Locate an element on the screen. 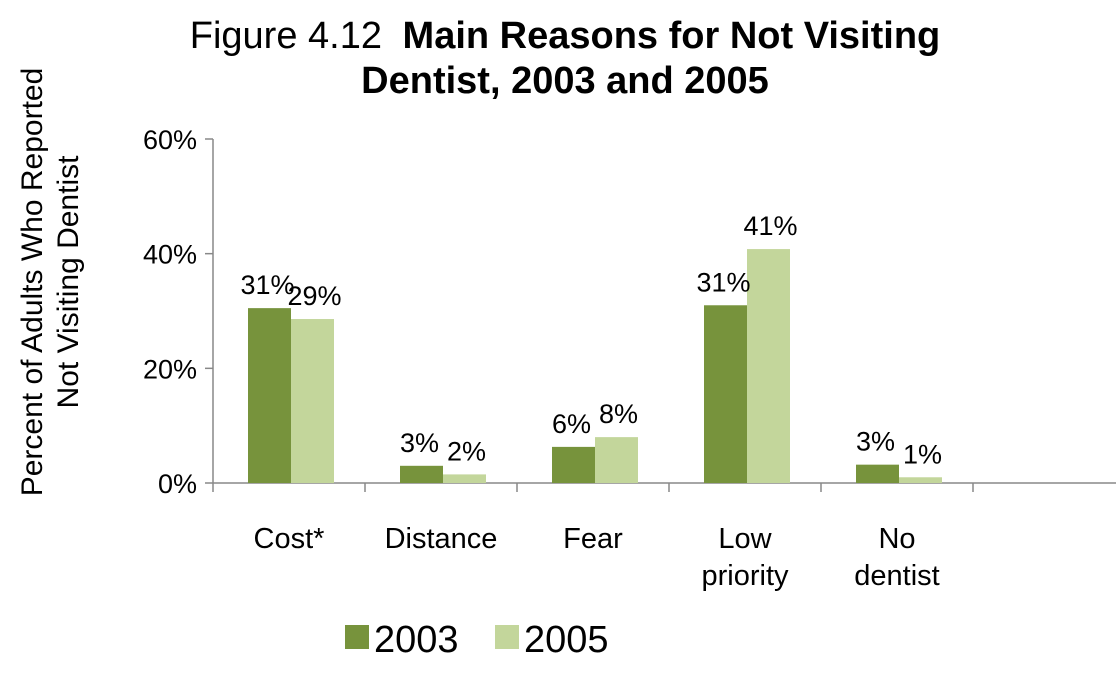 This screenshot has width=1116, height=683. category-labels-group: Cost* Distance Fear Low priority No dentist is located at coordinates (597, 557).